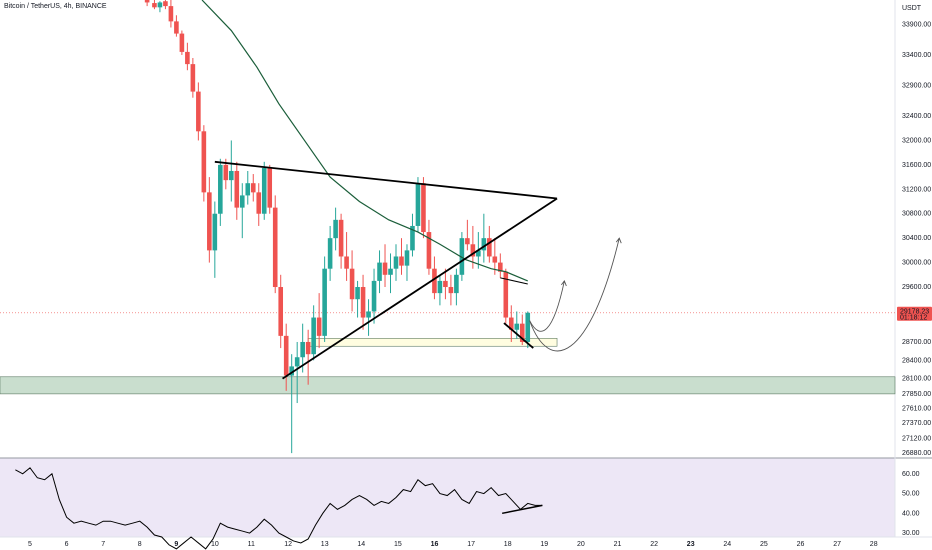 This screenshot has width=932, height=550. What do you see at coordinates (30, 544) in the screenshot?
I see `time-tick-label: 5` at bounding box center [30, 544].